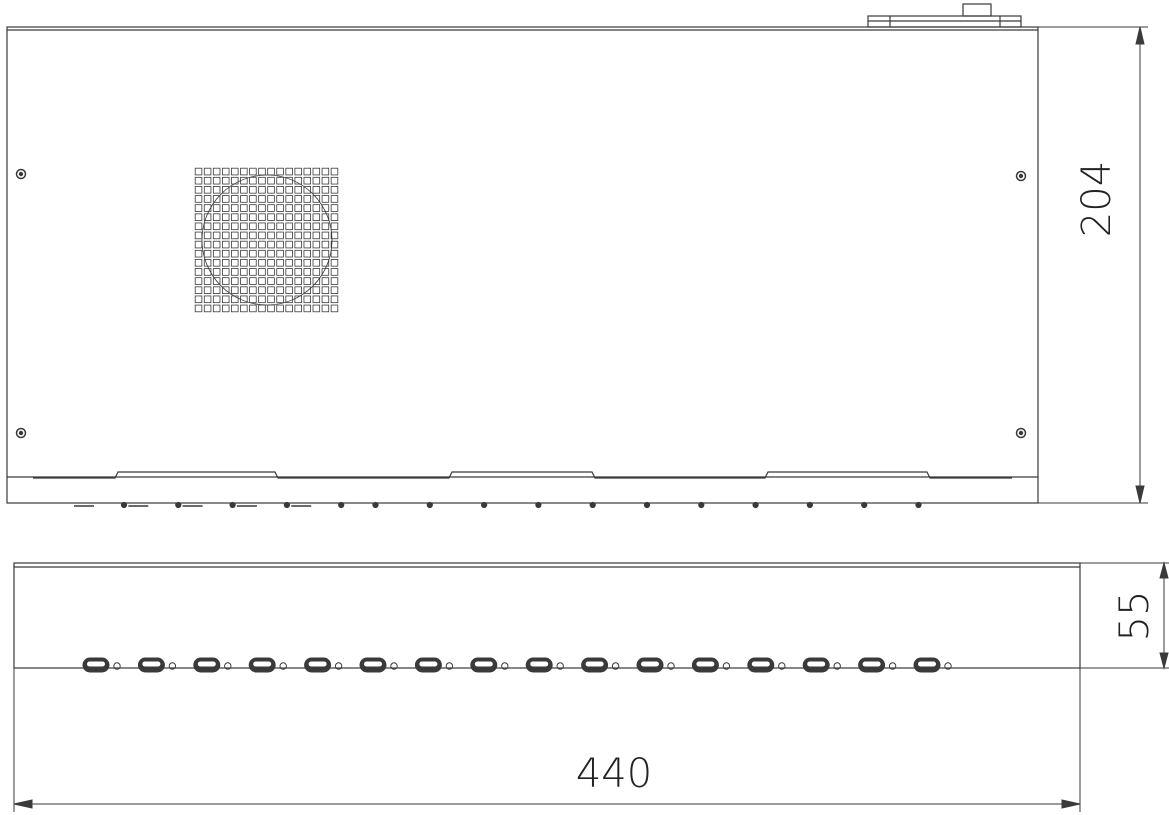  I want to click on width-arrow-right, so click(1071, 804).